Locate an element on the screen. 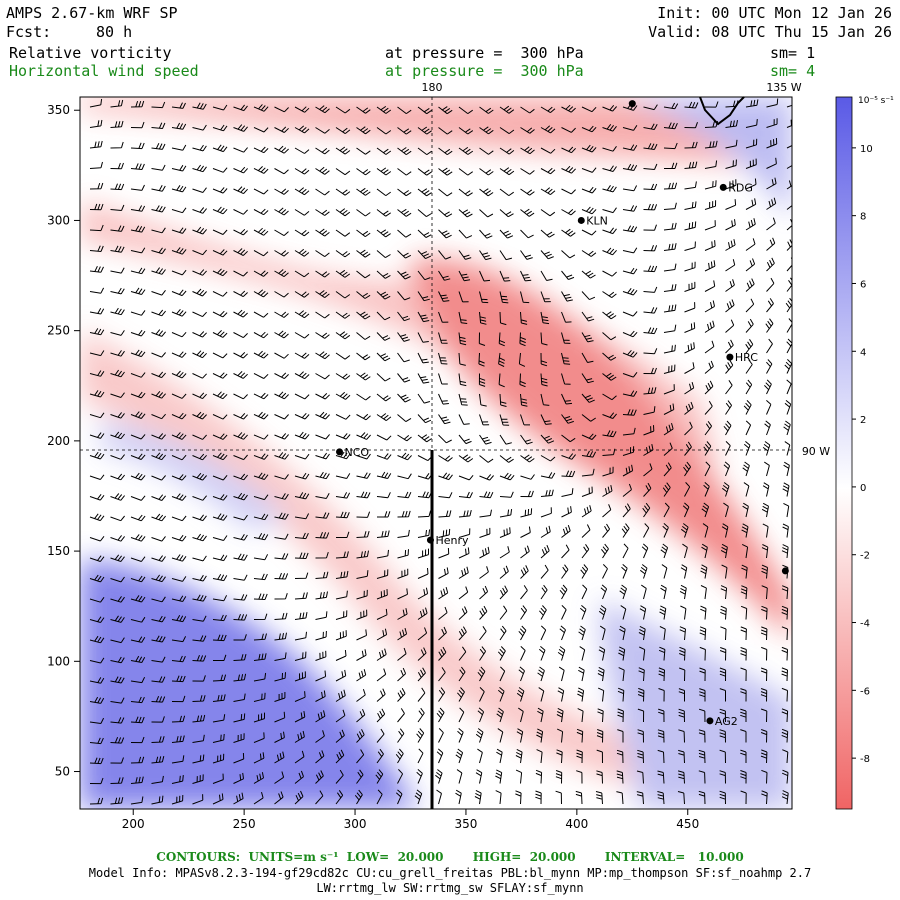 The width and height of the screenshot is (900, 900). field2-smoothing: sm= 4 is located at coordinates (793, 71).